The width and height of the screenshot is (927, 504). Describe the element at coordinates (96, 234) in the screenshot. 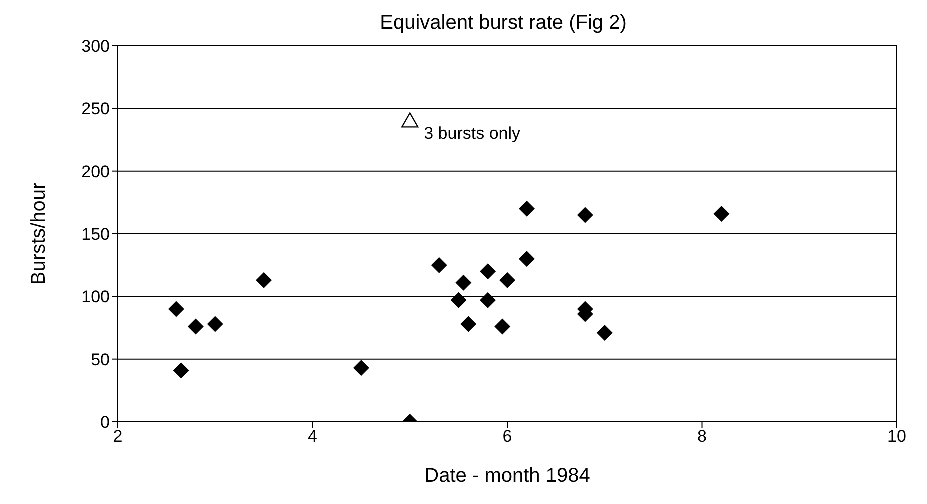

I see `y-tick-label: 150` at that location.